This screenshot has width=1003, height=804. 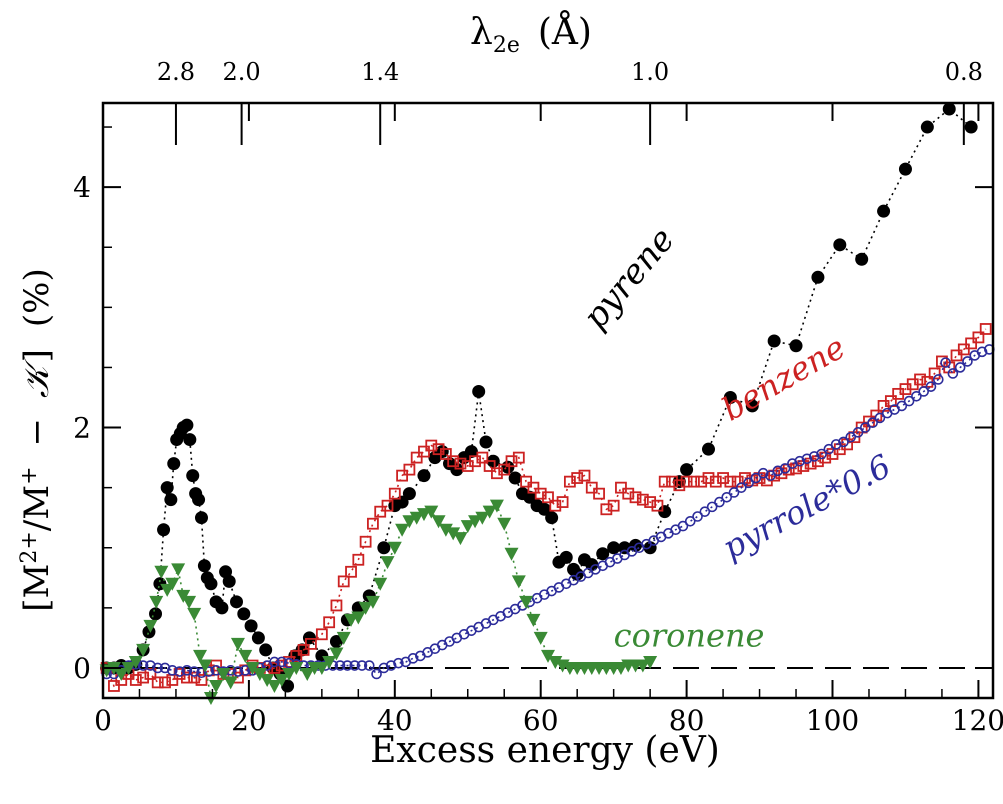 I want to click on svg-text: [M2+/M+−𝒦](%), so click(x=37, y=439).